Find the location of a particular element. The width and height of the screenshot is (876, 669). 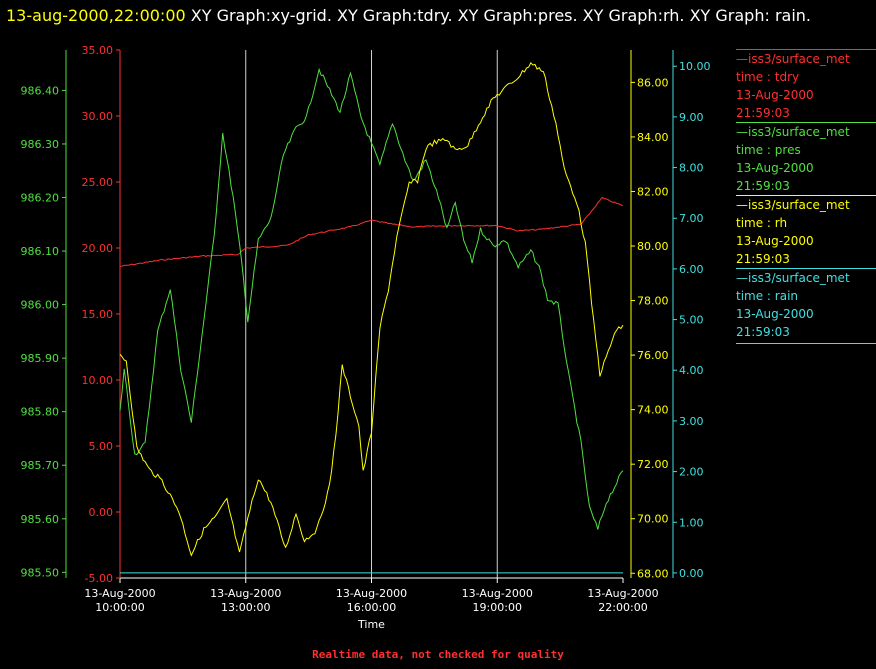

y-tick-label-tdry: 35.00 is located at coordinates (98, 50).